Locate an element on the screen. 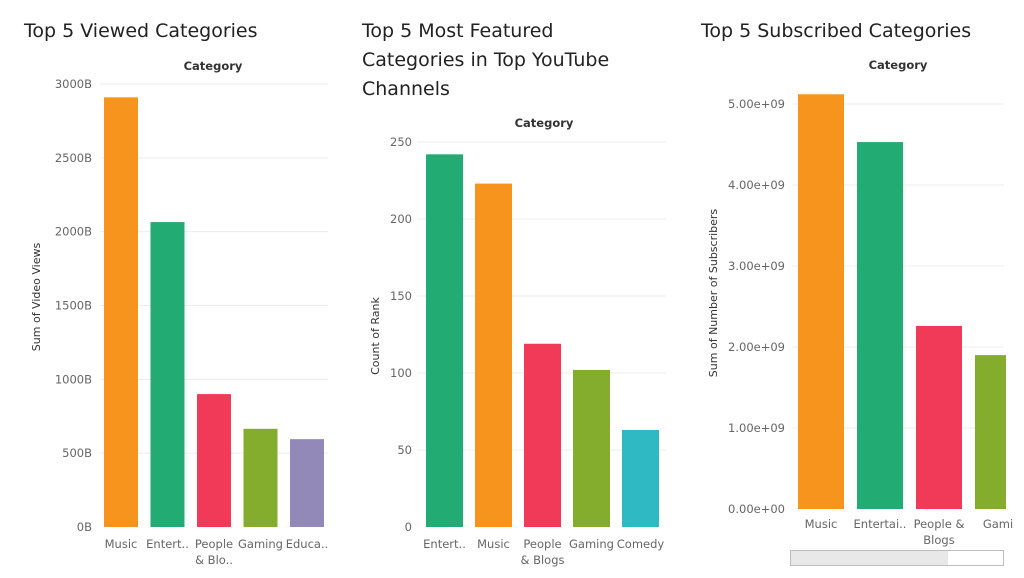 The height and width of the screenshot is (578, 1024). chart-3-y-axis-label: Sum of Number of Subscribers is located at coordinates (713, 293).